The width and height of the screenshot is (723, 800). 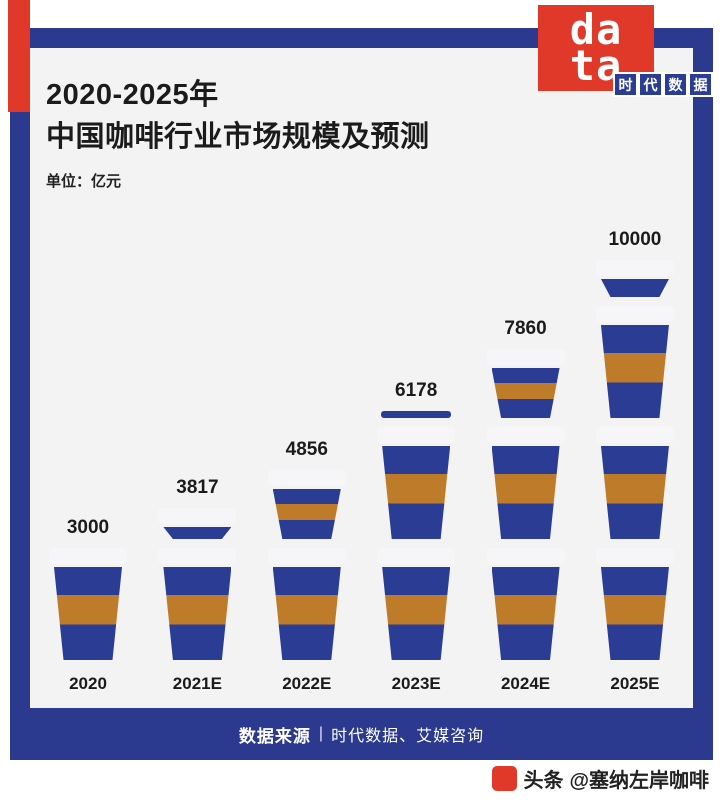 What do you see at coordinates (635, 683) in the screenshot?
I see `category-label: 2025E` at bounding box center [635, 683].